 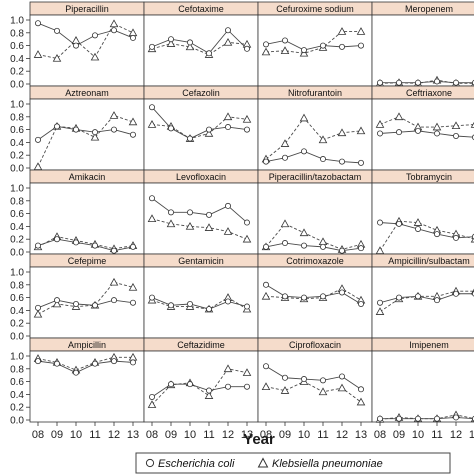 I want to click on panel: Cefazolin, so click(x=201, y=128).